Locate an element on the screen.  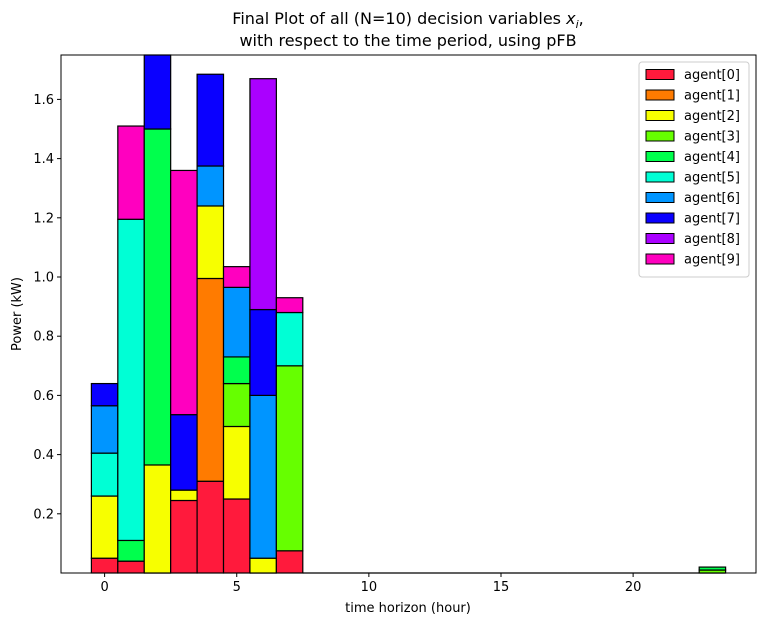
legend-label: agent[0] is located at coordinates (712, 75).